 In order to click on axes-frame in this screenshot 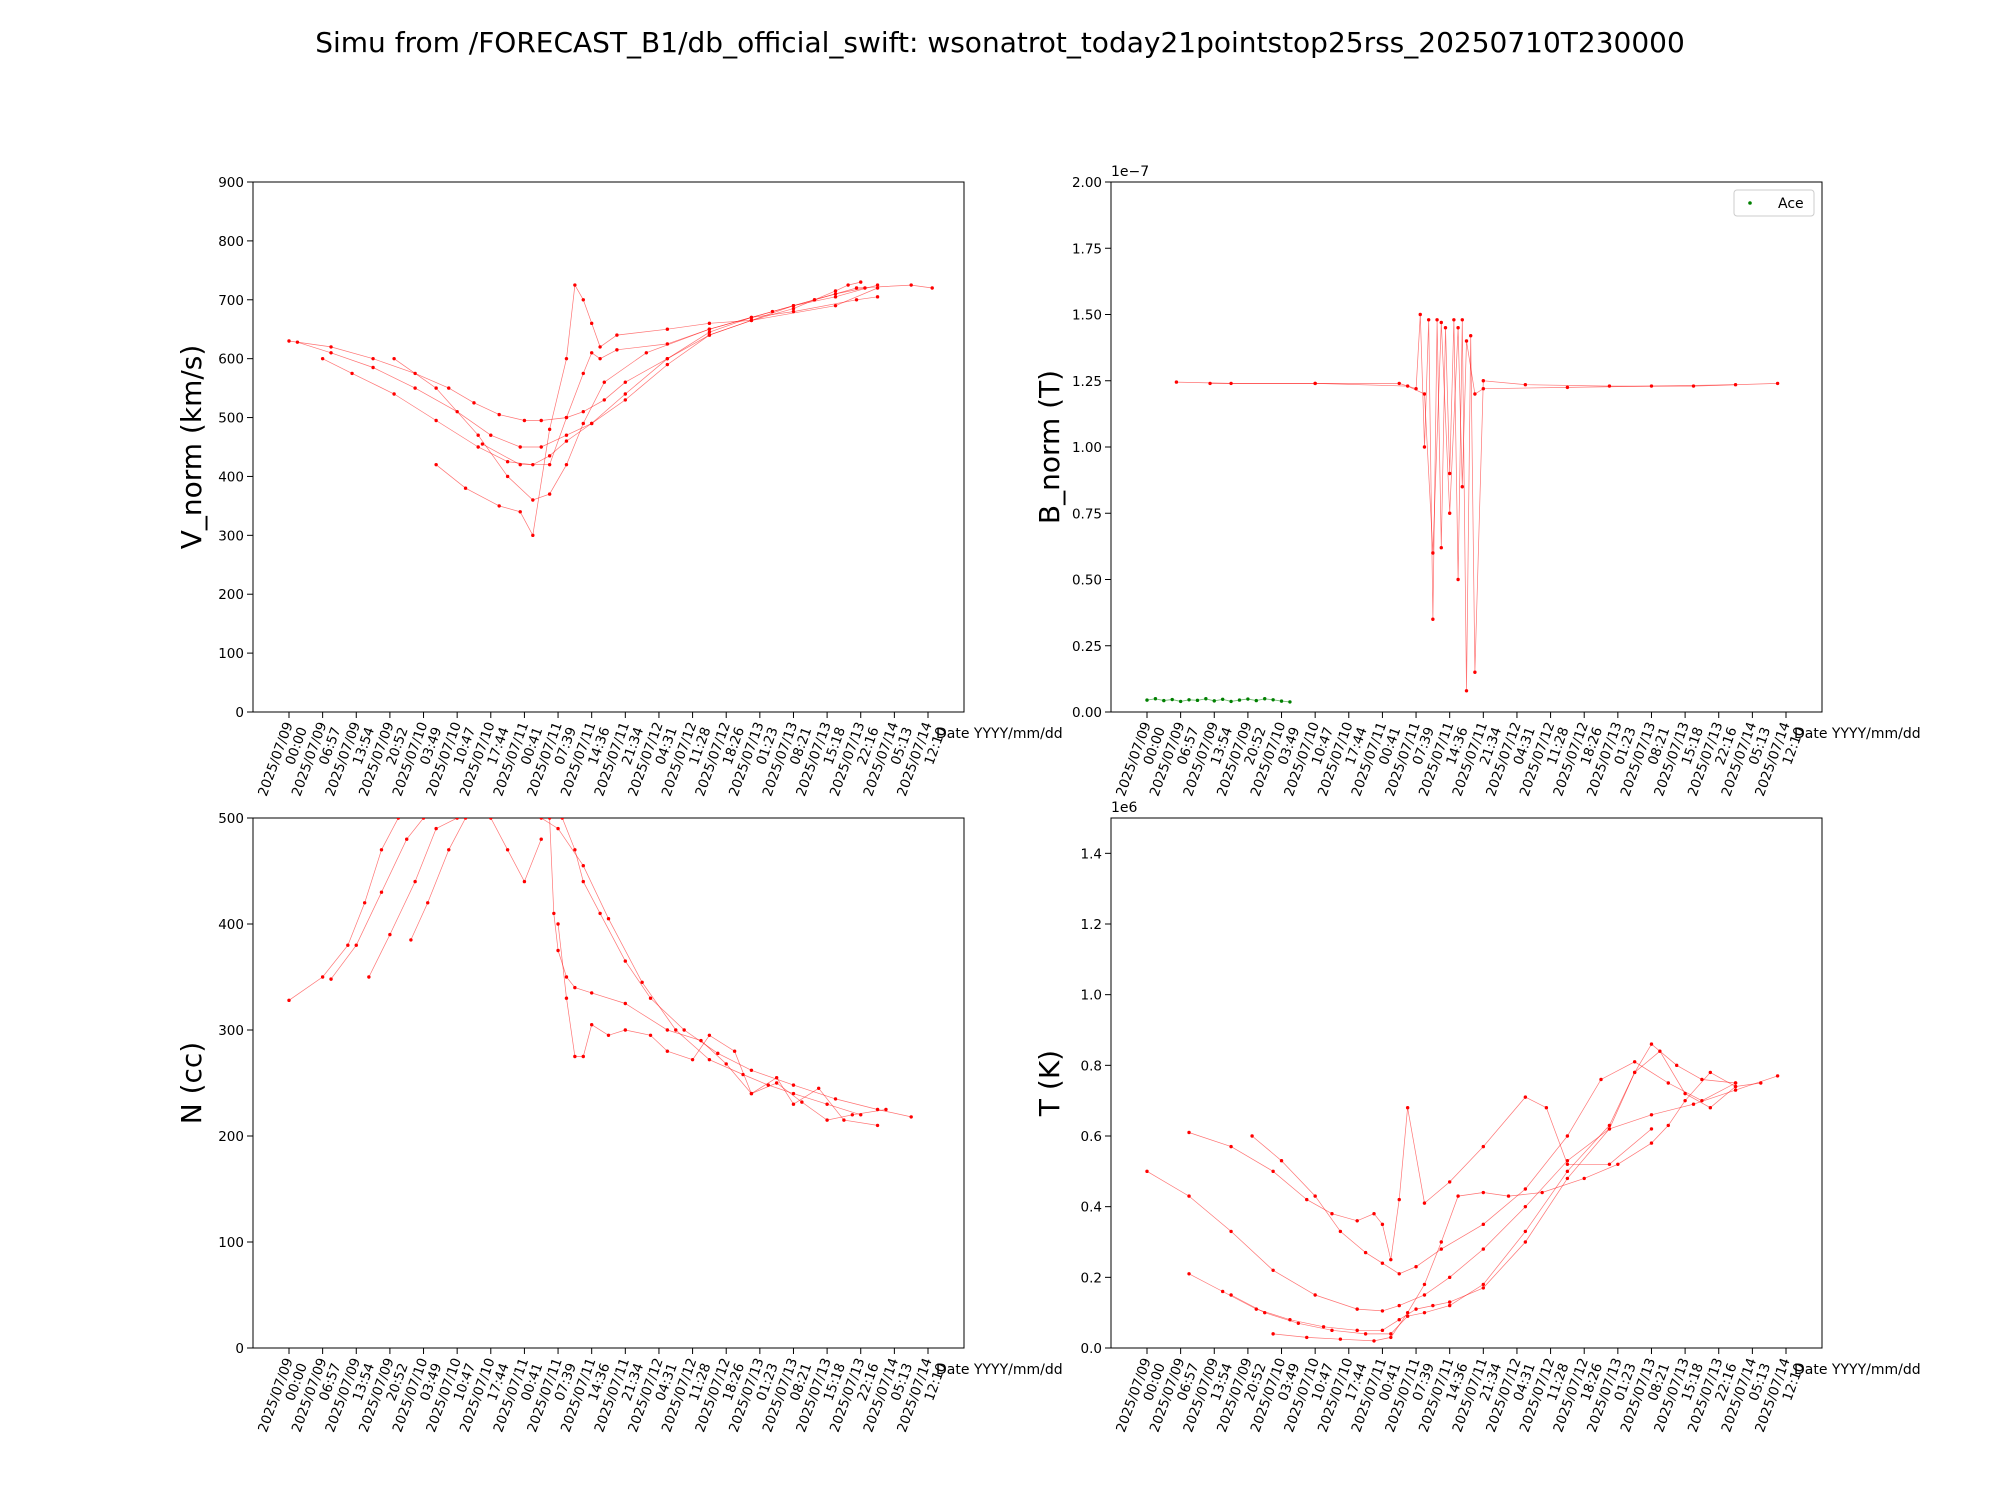, I will do `click(608, 1083)`.